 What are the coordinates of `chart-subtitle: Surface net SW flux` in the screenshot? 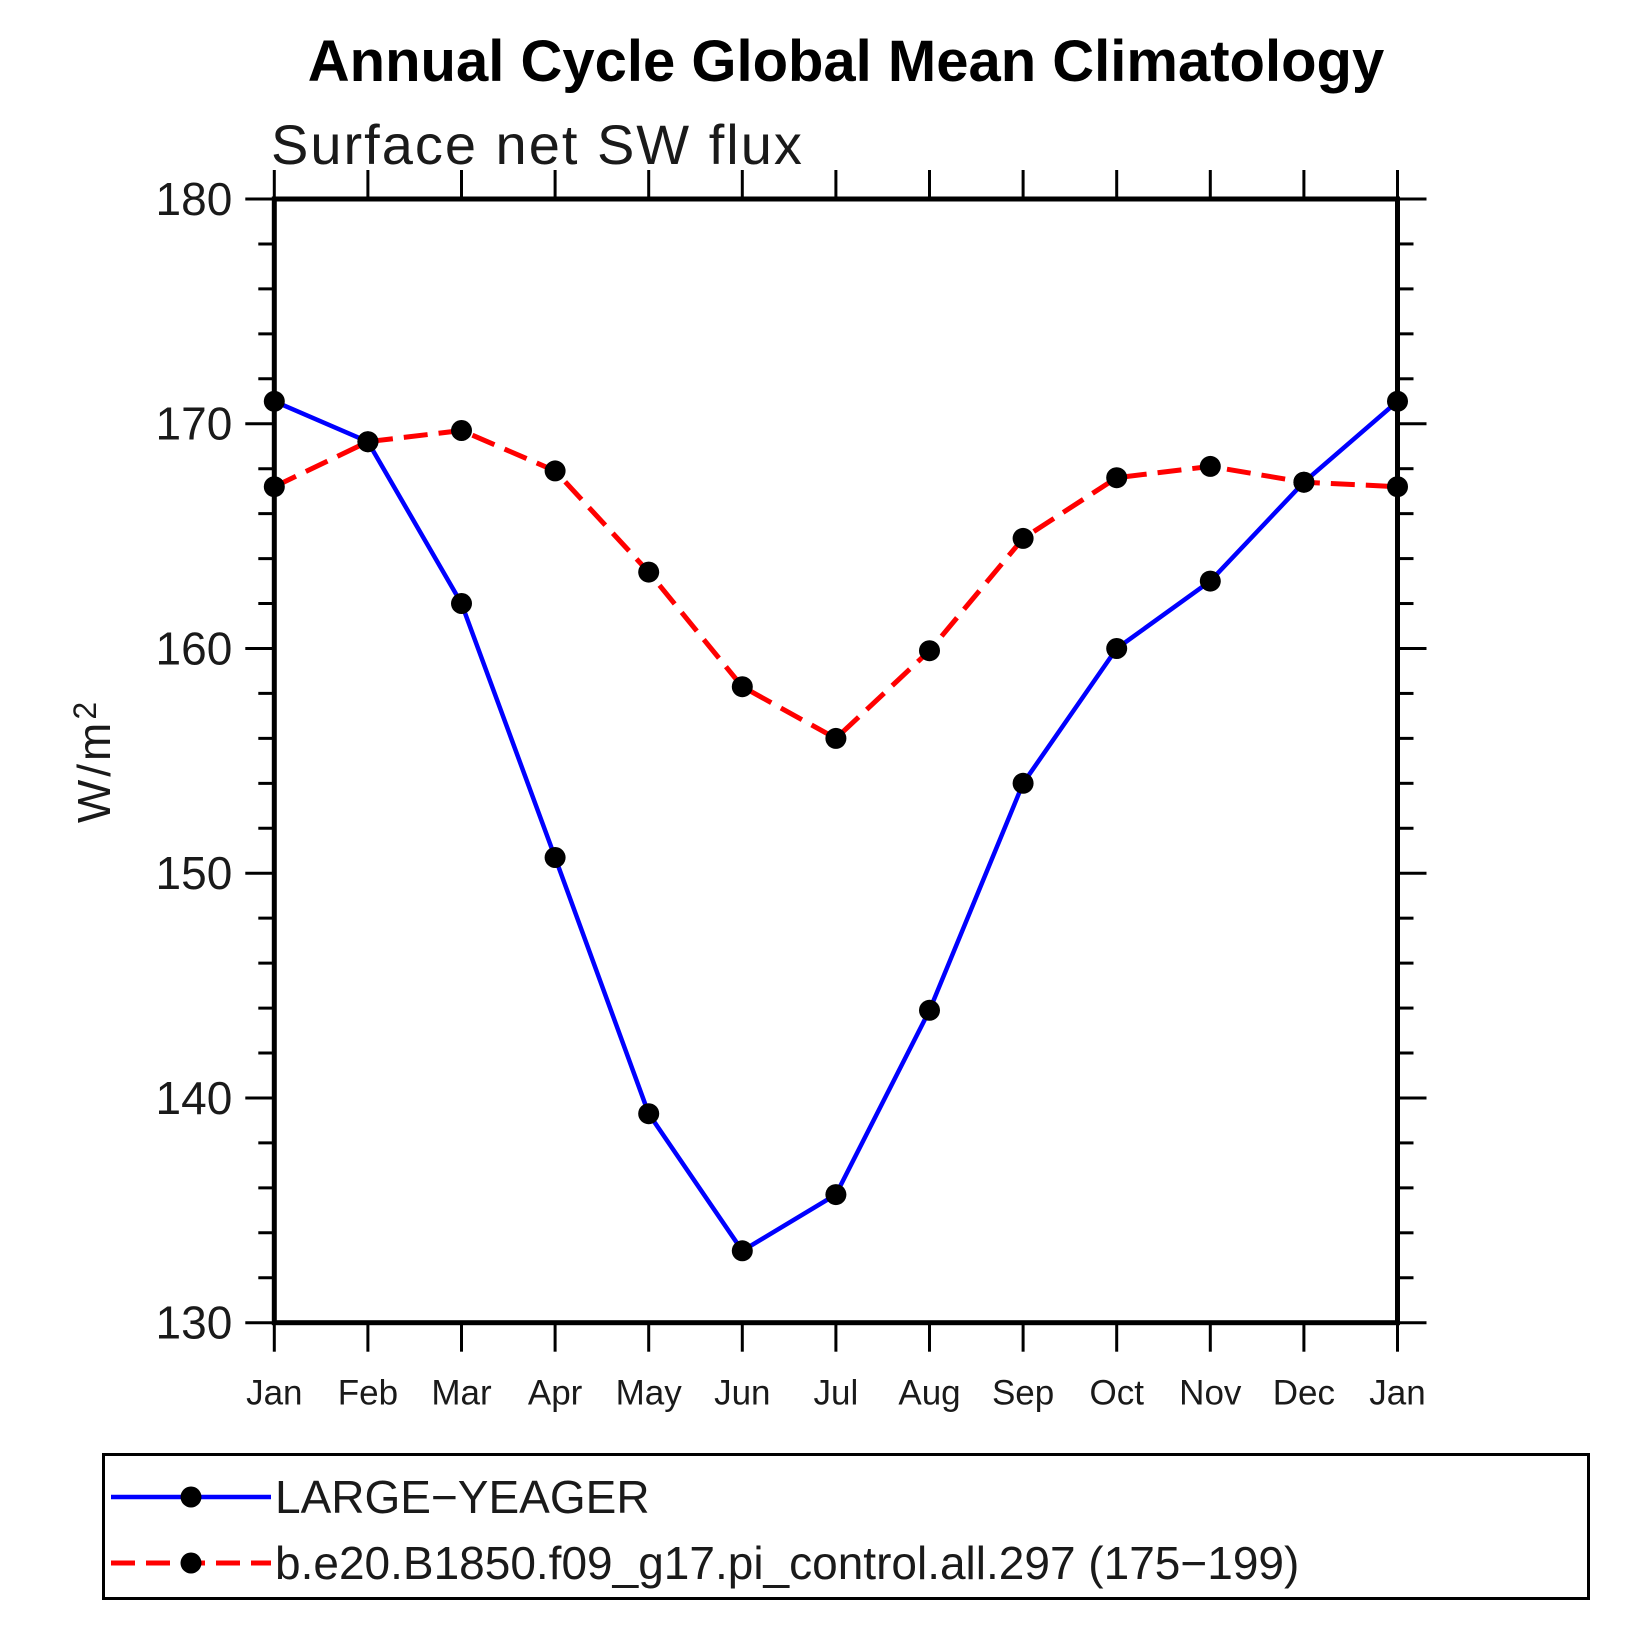 It's located at (537, 144).